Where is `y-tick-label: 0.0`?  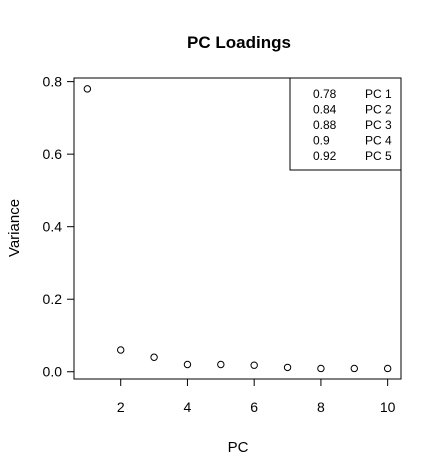 y-tick-label: 0.0 is located at coordinates (53, 372).